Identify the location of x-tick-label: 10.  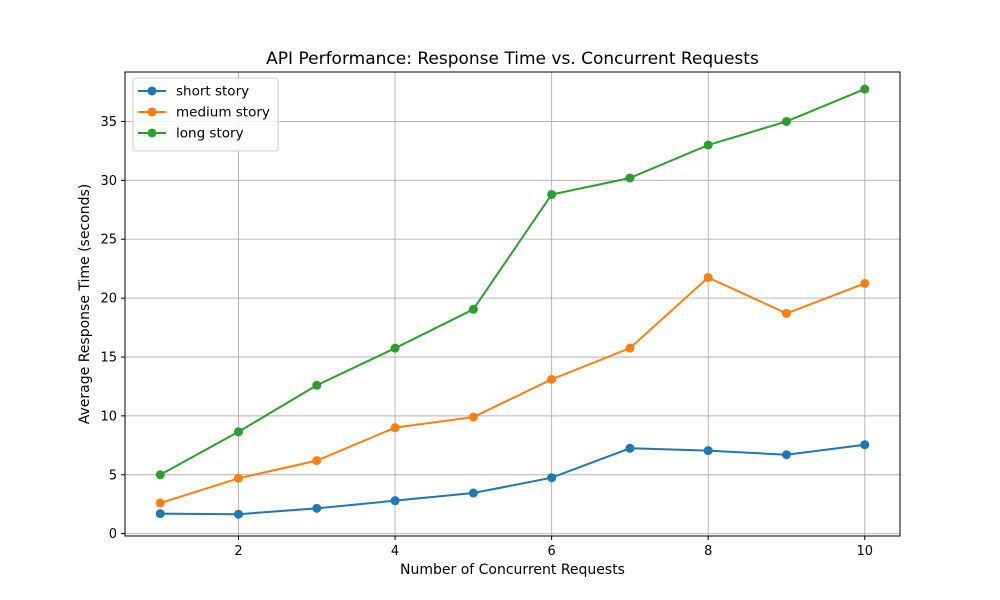
(864, 551).